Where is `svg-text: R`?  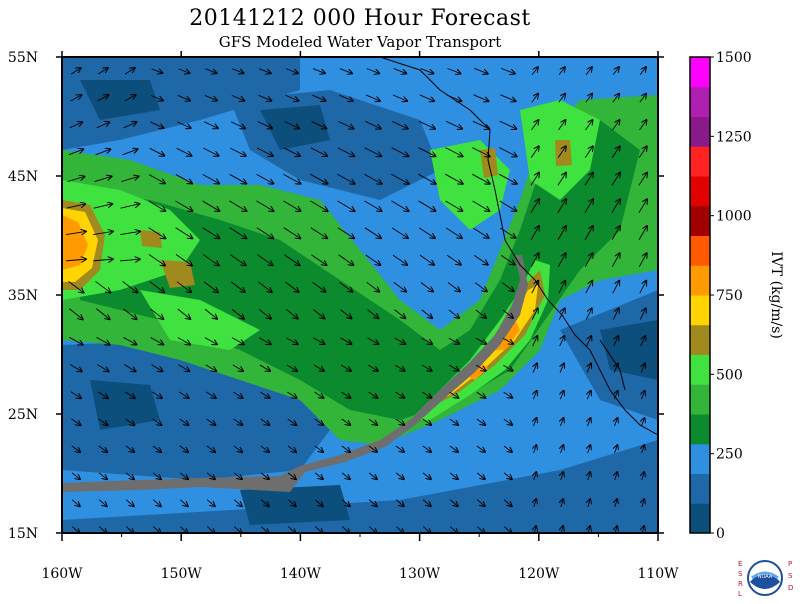 svg-text: R is located at coordinates (740, 584).